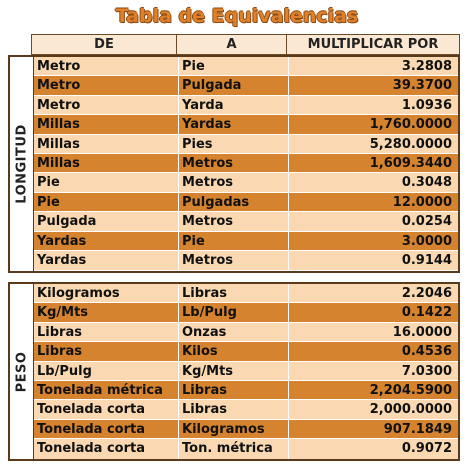 The width and height of the screenshot is (474, 467). I want to click on cell-to: Pies, so click(234, 143).